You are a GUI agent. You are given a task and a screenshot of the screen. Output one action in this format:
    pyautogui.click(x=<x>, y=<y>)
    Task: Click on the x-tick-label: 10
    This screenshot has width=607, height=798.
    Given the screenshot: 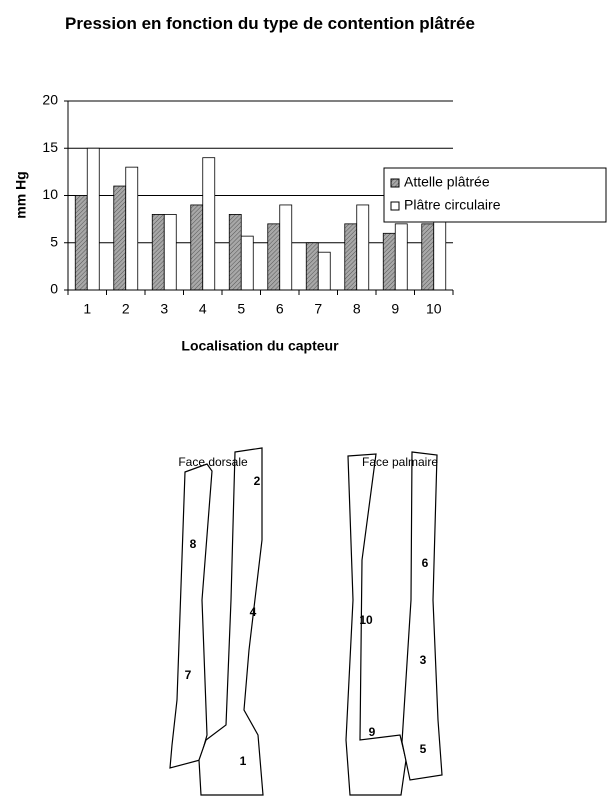 What is the action you would take?
    pyautogui.click(x=434, y=309)
    